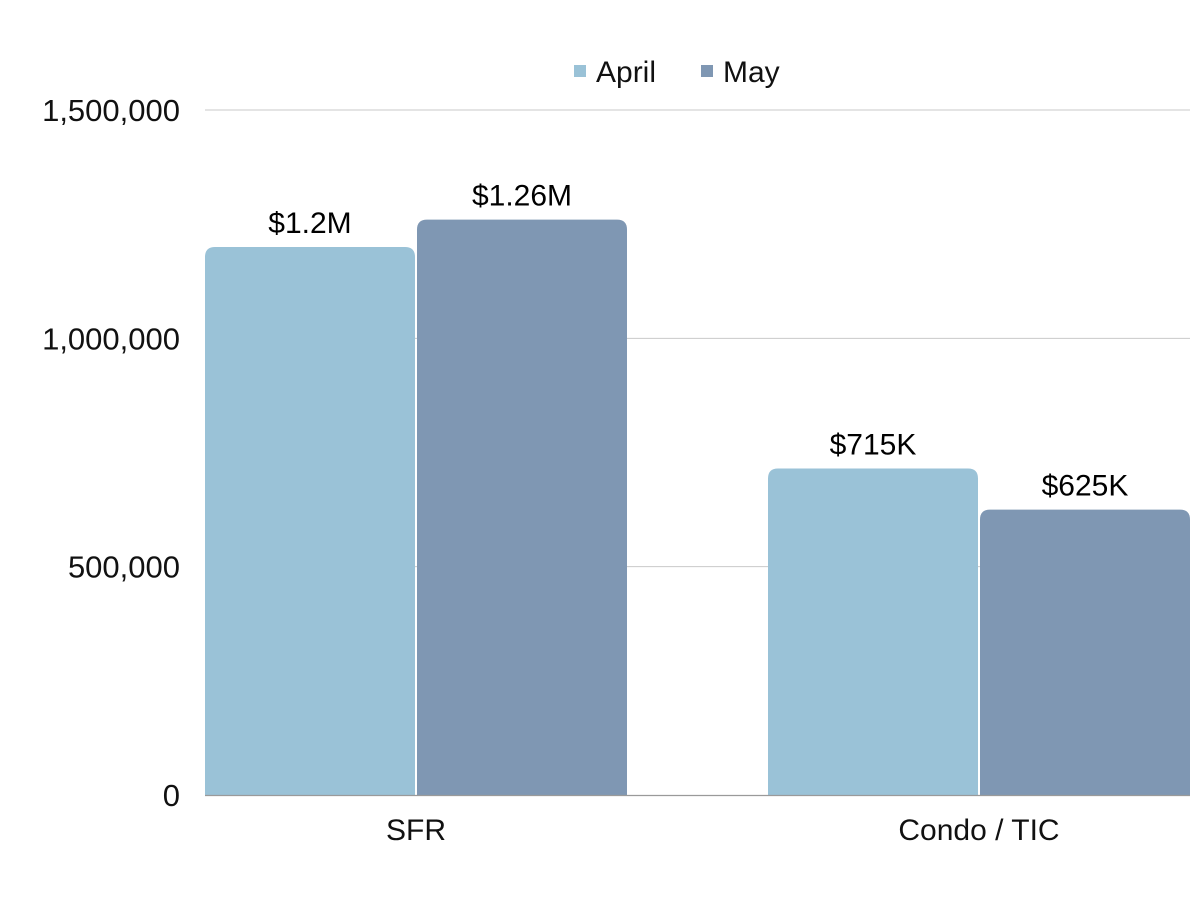 The width and height of the screenshot is (1200, 900). What do you see at coordinates (522, 196) in the screenshot?
I see `data-label: $1.26M` at bounding box center [522, 196].